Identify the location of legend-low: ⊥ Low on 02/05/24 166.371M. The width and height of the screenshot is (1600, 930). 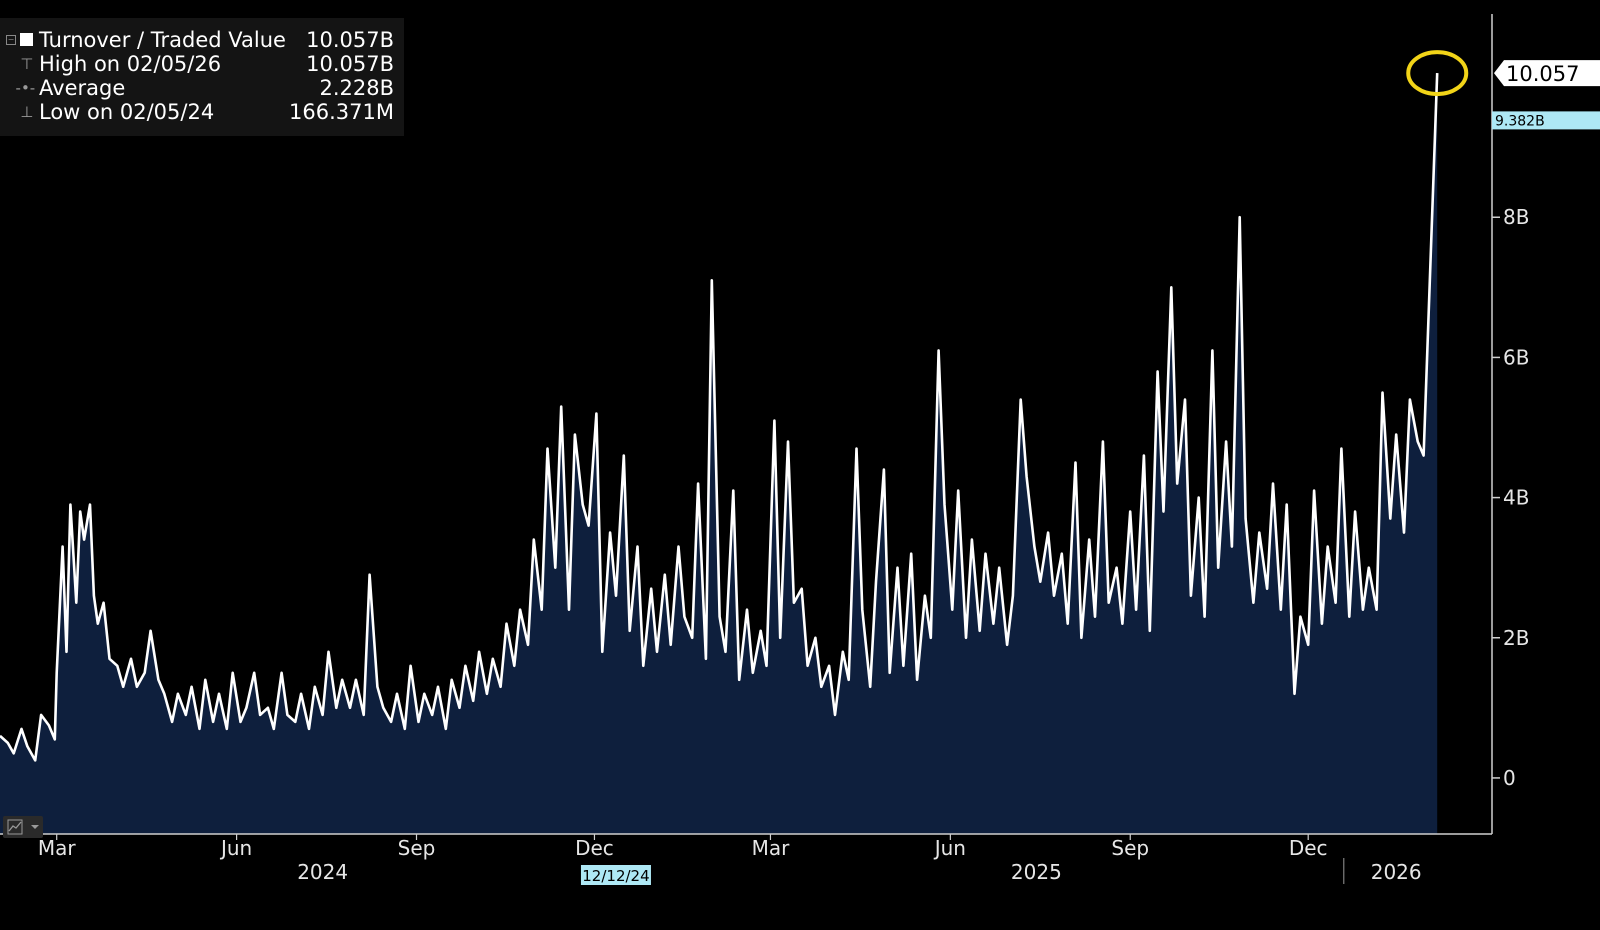
(200, 112).